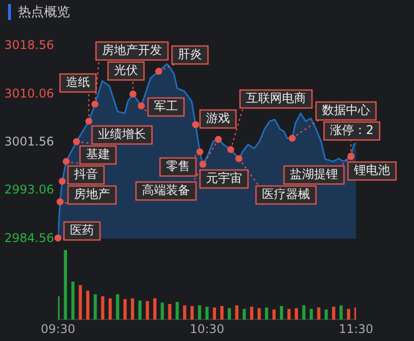 This screenshot has width=414, height=341. I want to click on annotation: 肝炎, so click(190, 54).